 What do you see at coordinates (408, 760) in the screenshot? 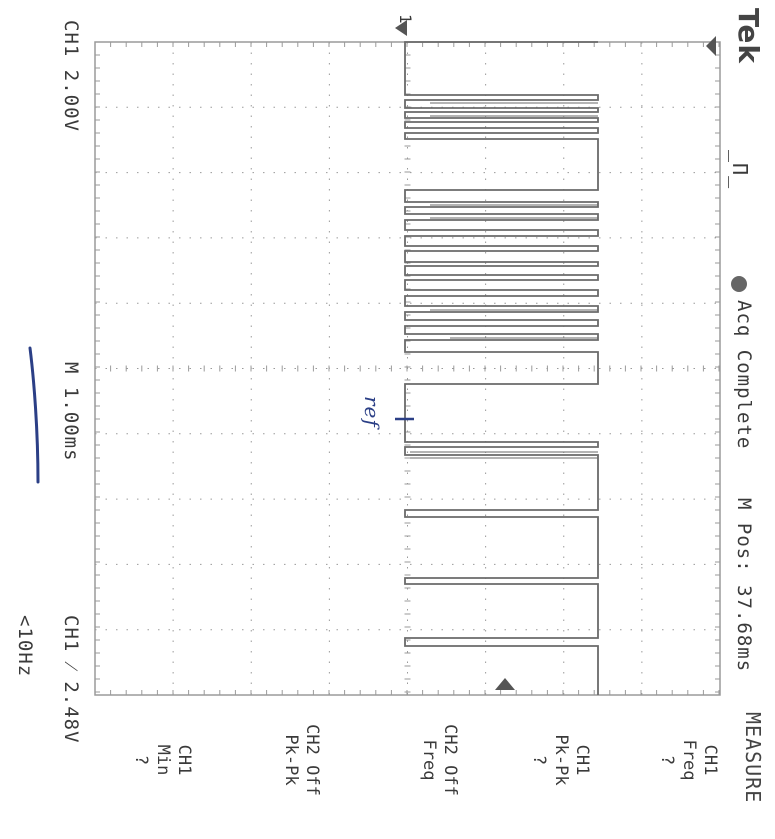
I see `measure-slot-label: CH2 Off Freq` at bounding box center [408, 760].